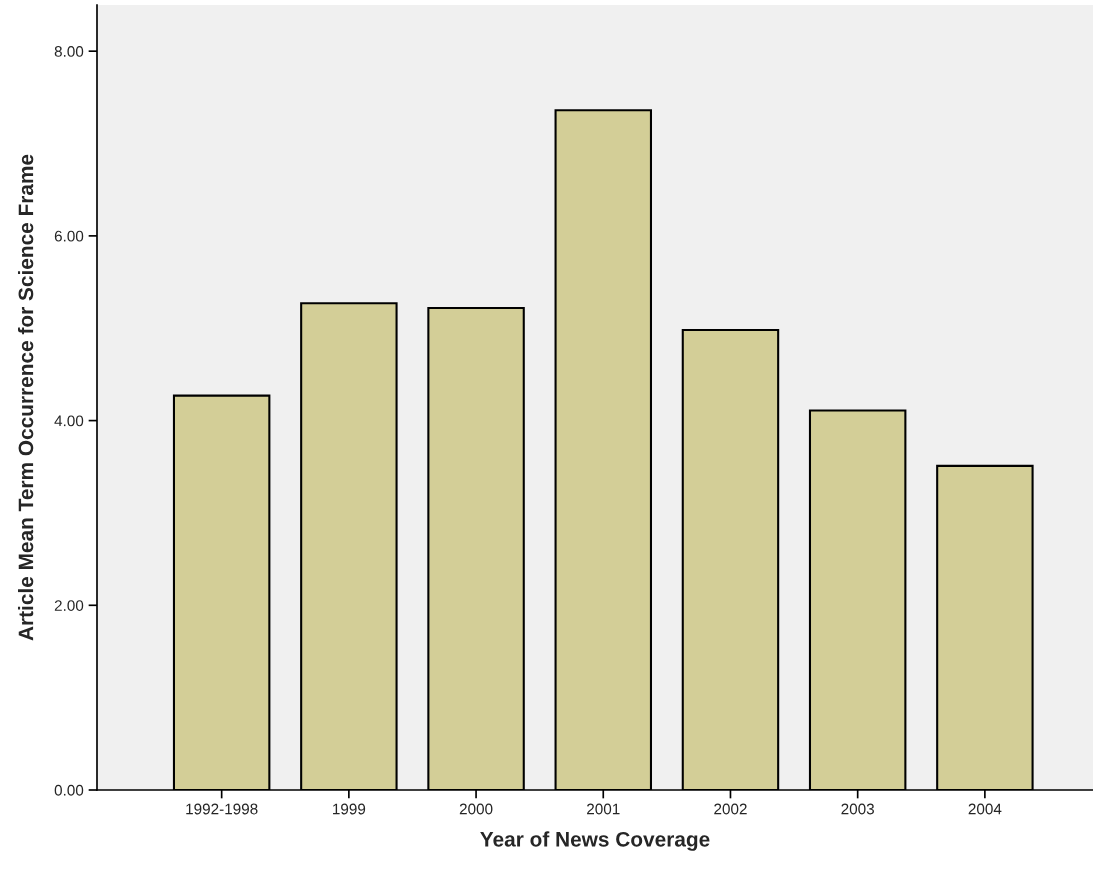 The width and height of the screenshot is (1093, 874). What do you see at coordinates (69, 51) in the screenshot?
I see `y-tick-label: 8.00` at bounding box center [69, 51].